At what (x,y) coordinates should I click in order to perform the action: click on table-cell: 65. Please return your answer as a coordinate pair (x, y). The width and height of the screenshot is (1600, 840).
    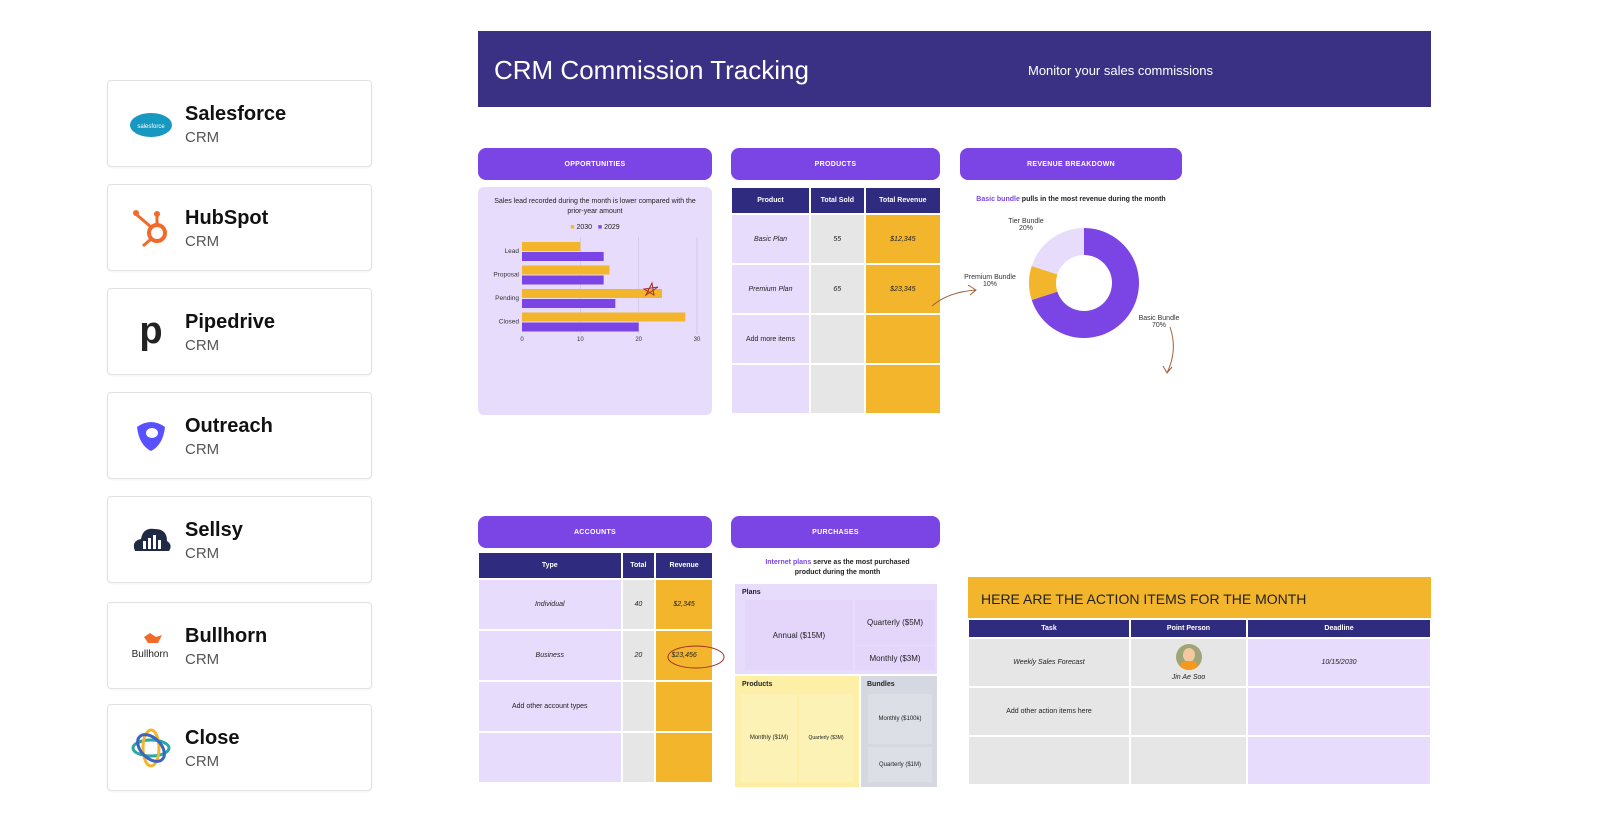
    Looking at the image, I should click on (837, 289).